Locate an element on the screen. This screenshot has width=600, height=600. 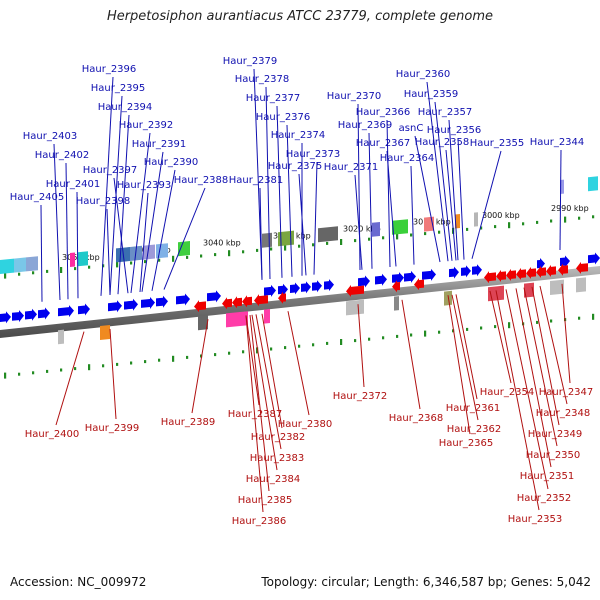
gene-label: Haur_2383 is located at coordinates (277, 458).